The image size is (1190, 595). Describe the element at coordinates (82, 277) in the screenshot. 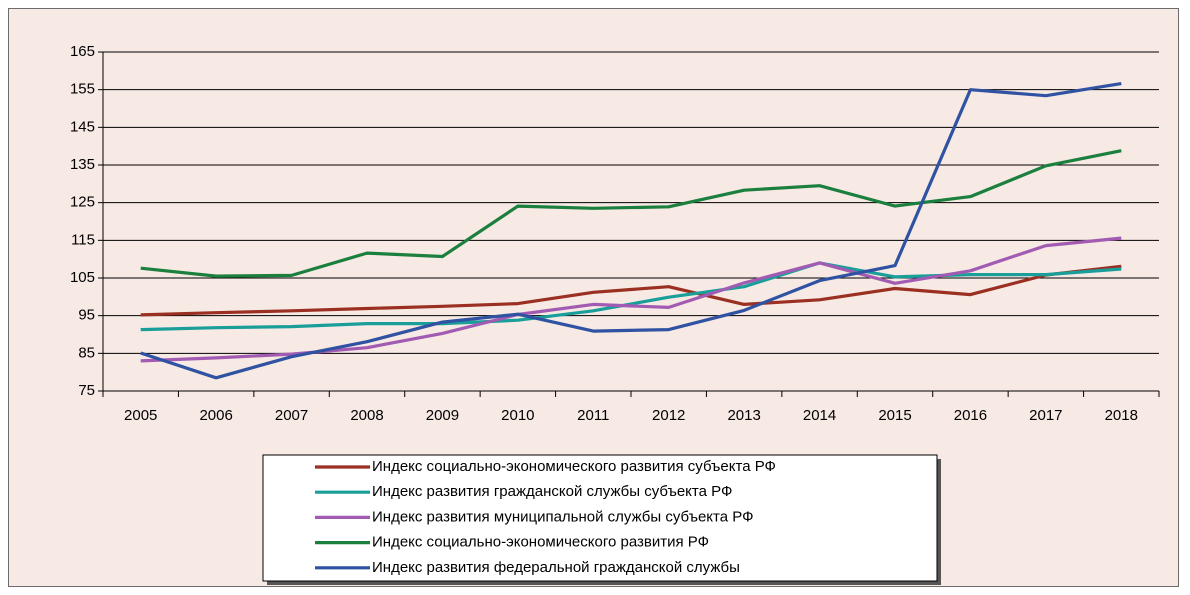

I see `y-tick-label: 105` at that location.